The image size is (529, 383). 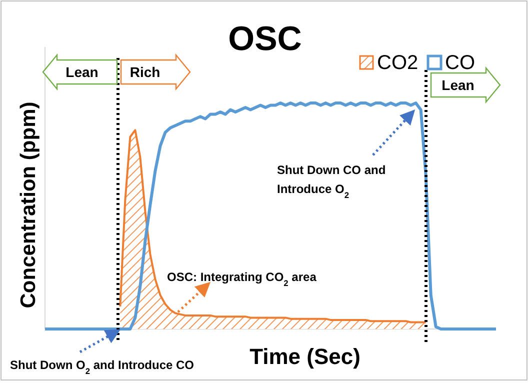 I want to click on x-axis-title: Time (Sec), so click(x=305, y=356).